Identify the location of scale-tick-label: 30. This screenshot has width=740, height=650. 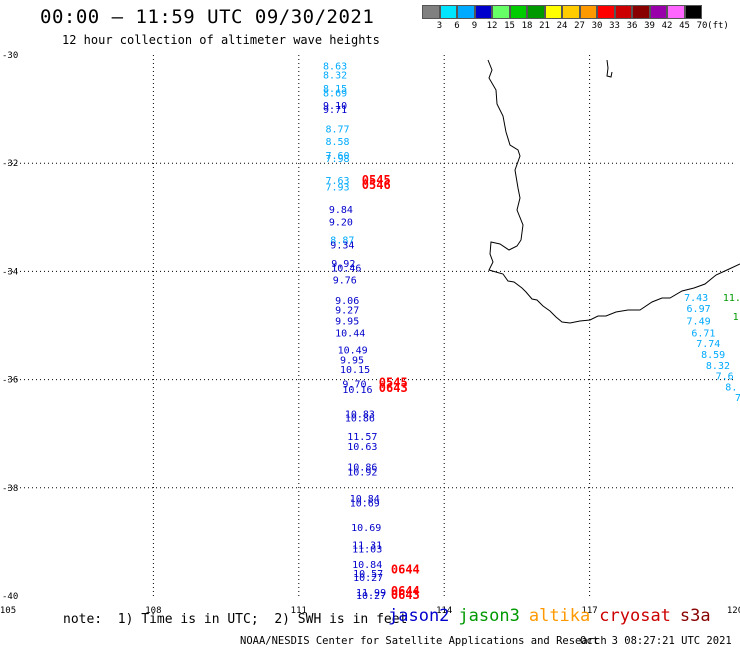
(597, 26).